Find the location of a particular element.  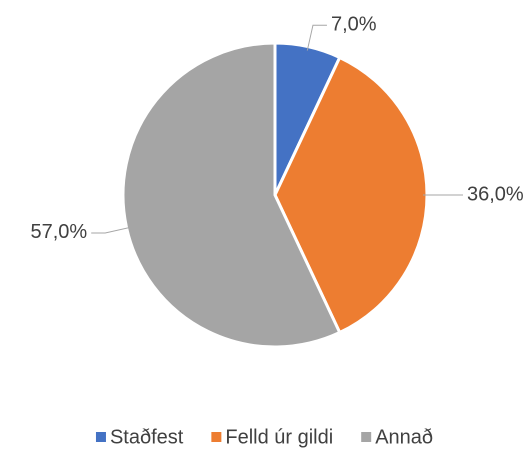

data-label: 36,0% is located at coordinates (495, 194).